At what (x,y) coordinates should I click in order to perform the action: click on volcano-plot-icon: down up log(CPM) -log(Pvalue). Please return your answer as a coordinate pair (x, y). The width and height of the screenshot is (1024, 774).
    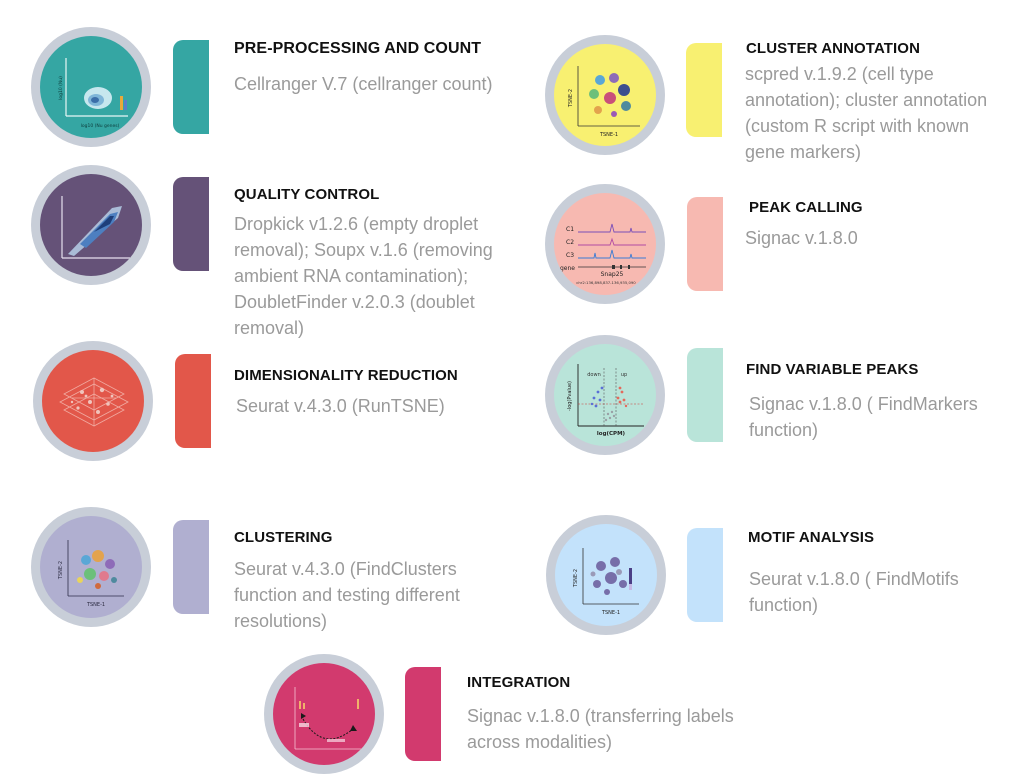
    Looking at the image, I should click on (605, 395).